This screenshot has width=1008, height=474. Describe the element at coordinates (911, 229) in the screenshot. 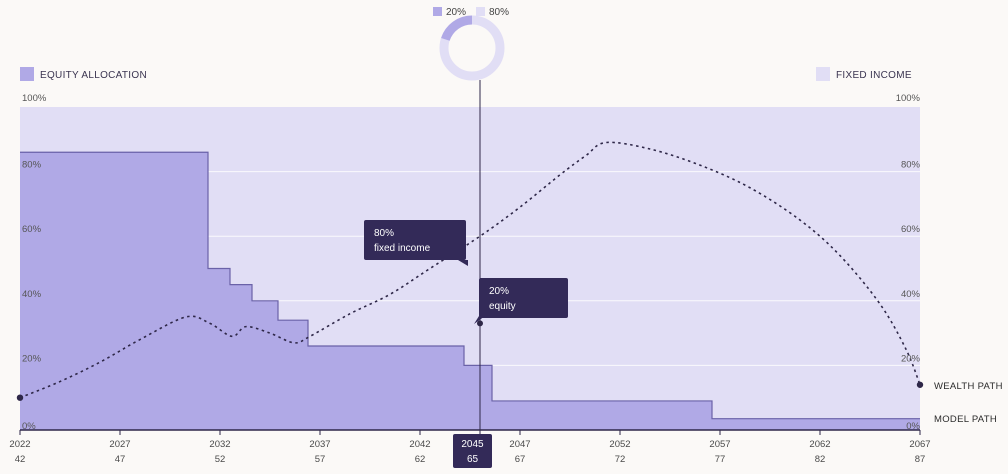

I see `y-tick-right-60: 60%` at that location.